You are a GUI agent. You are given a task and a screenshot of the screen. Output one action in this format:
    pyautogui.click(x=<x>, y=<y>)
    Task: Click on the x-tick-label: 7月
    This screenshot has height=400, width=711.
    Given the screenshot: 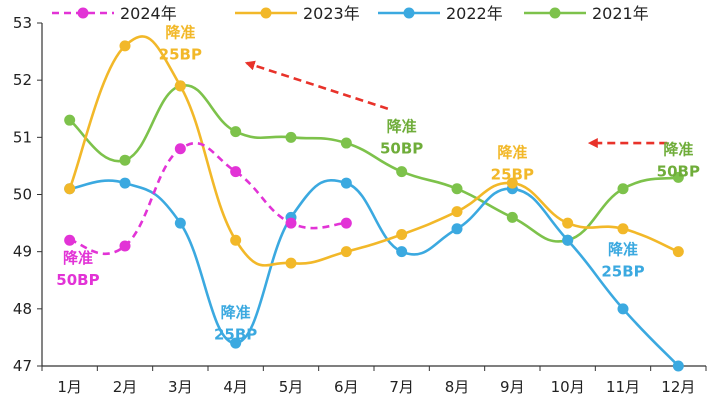 What is the action you would take?
    pyautogui.click(x=401, y=387)
    